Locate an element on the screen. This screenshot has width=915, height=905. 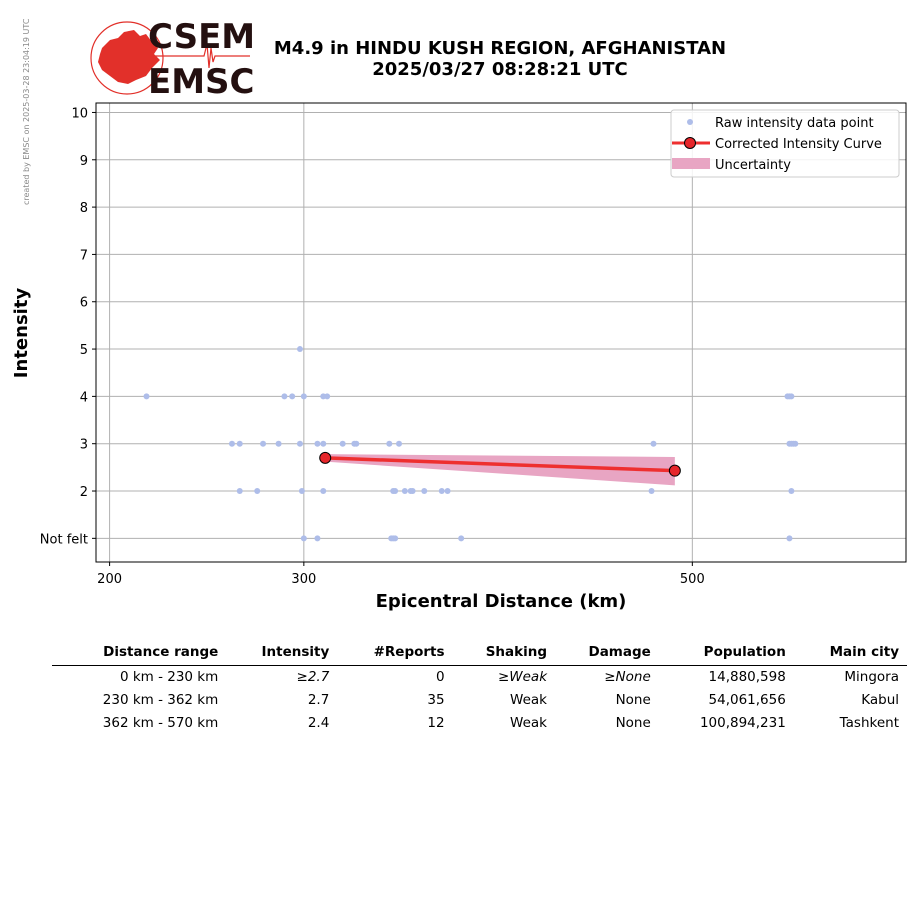
cell-reports: 12 is located at coordinates (436, 723).